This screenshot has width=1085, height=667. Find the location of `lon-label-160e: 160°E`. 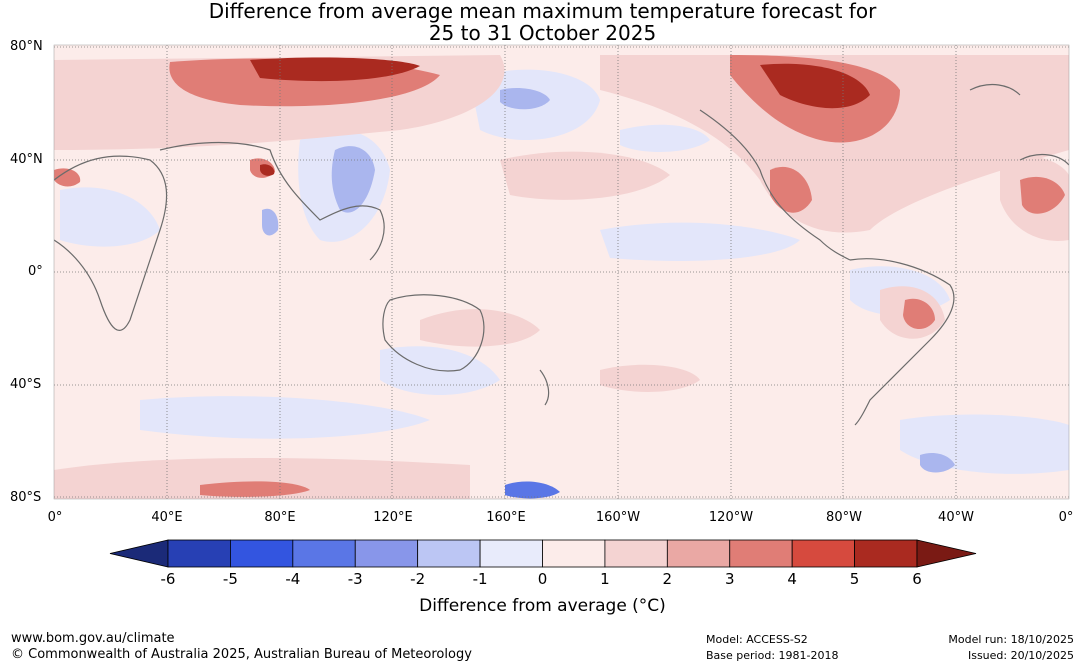

lon-label-160e: 160°E is located at coordinates (506, 517).